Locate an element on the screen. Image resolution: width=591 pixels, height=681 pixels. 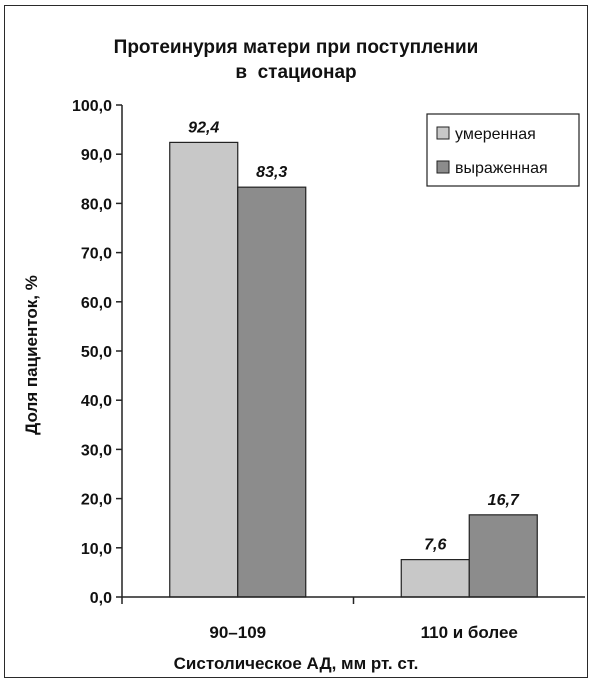
legend: умеренная выраженная is located at coordinates (503, 150).